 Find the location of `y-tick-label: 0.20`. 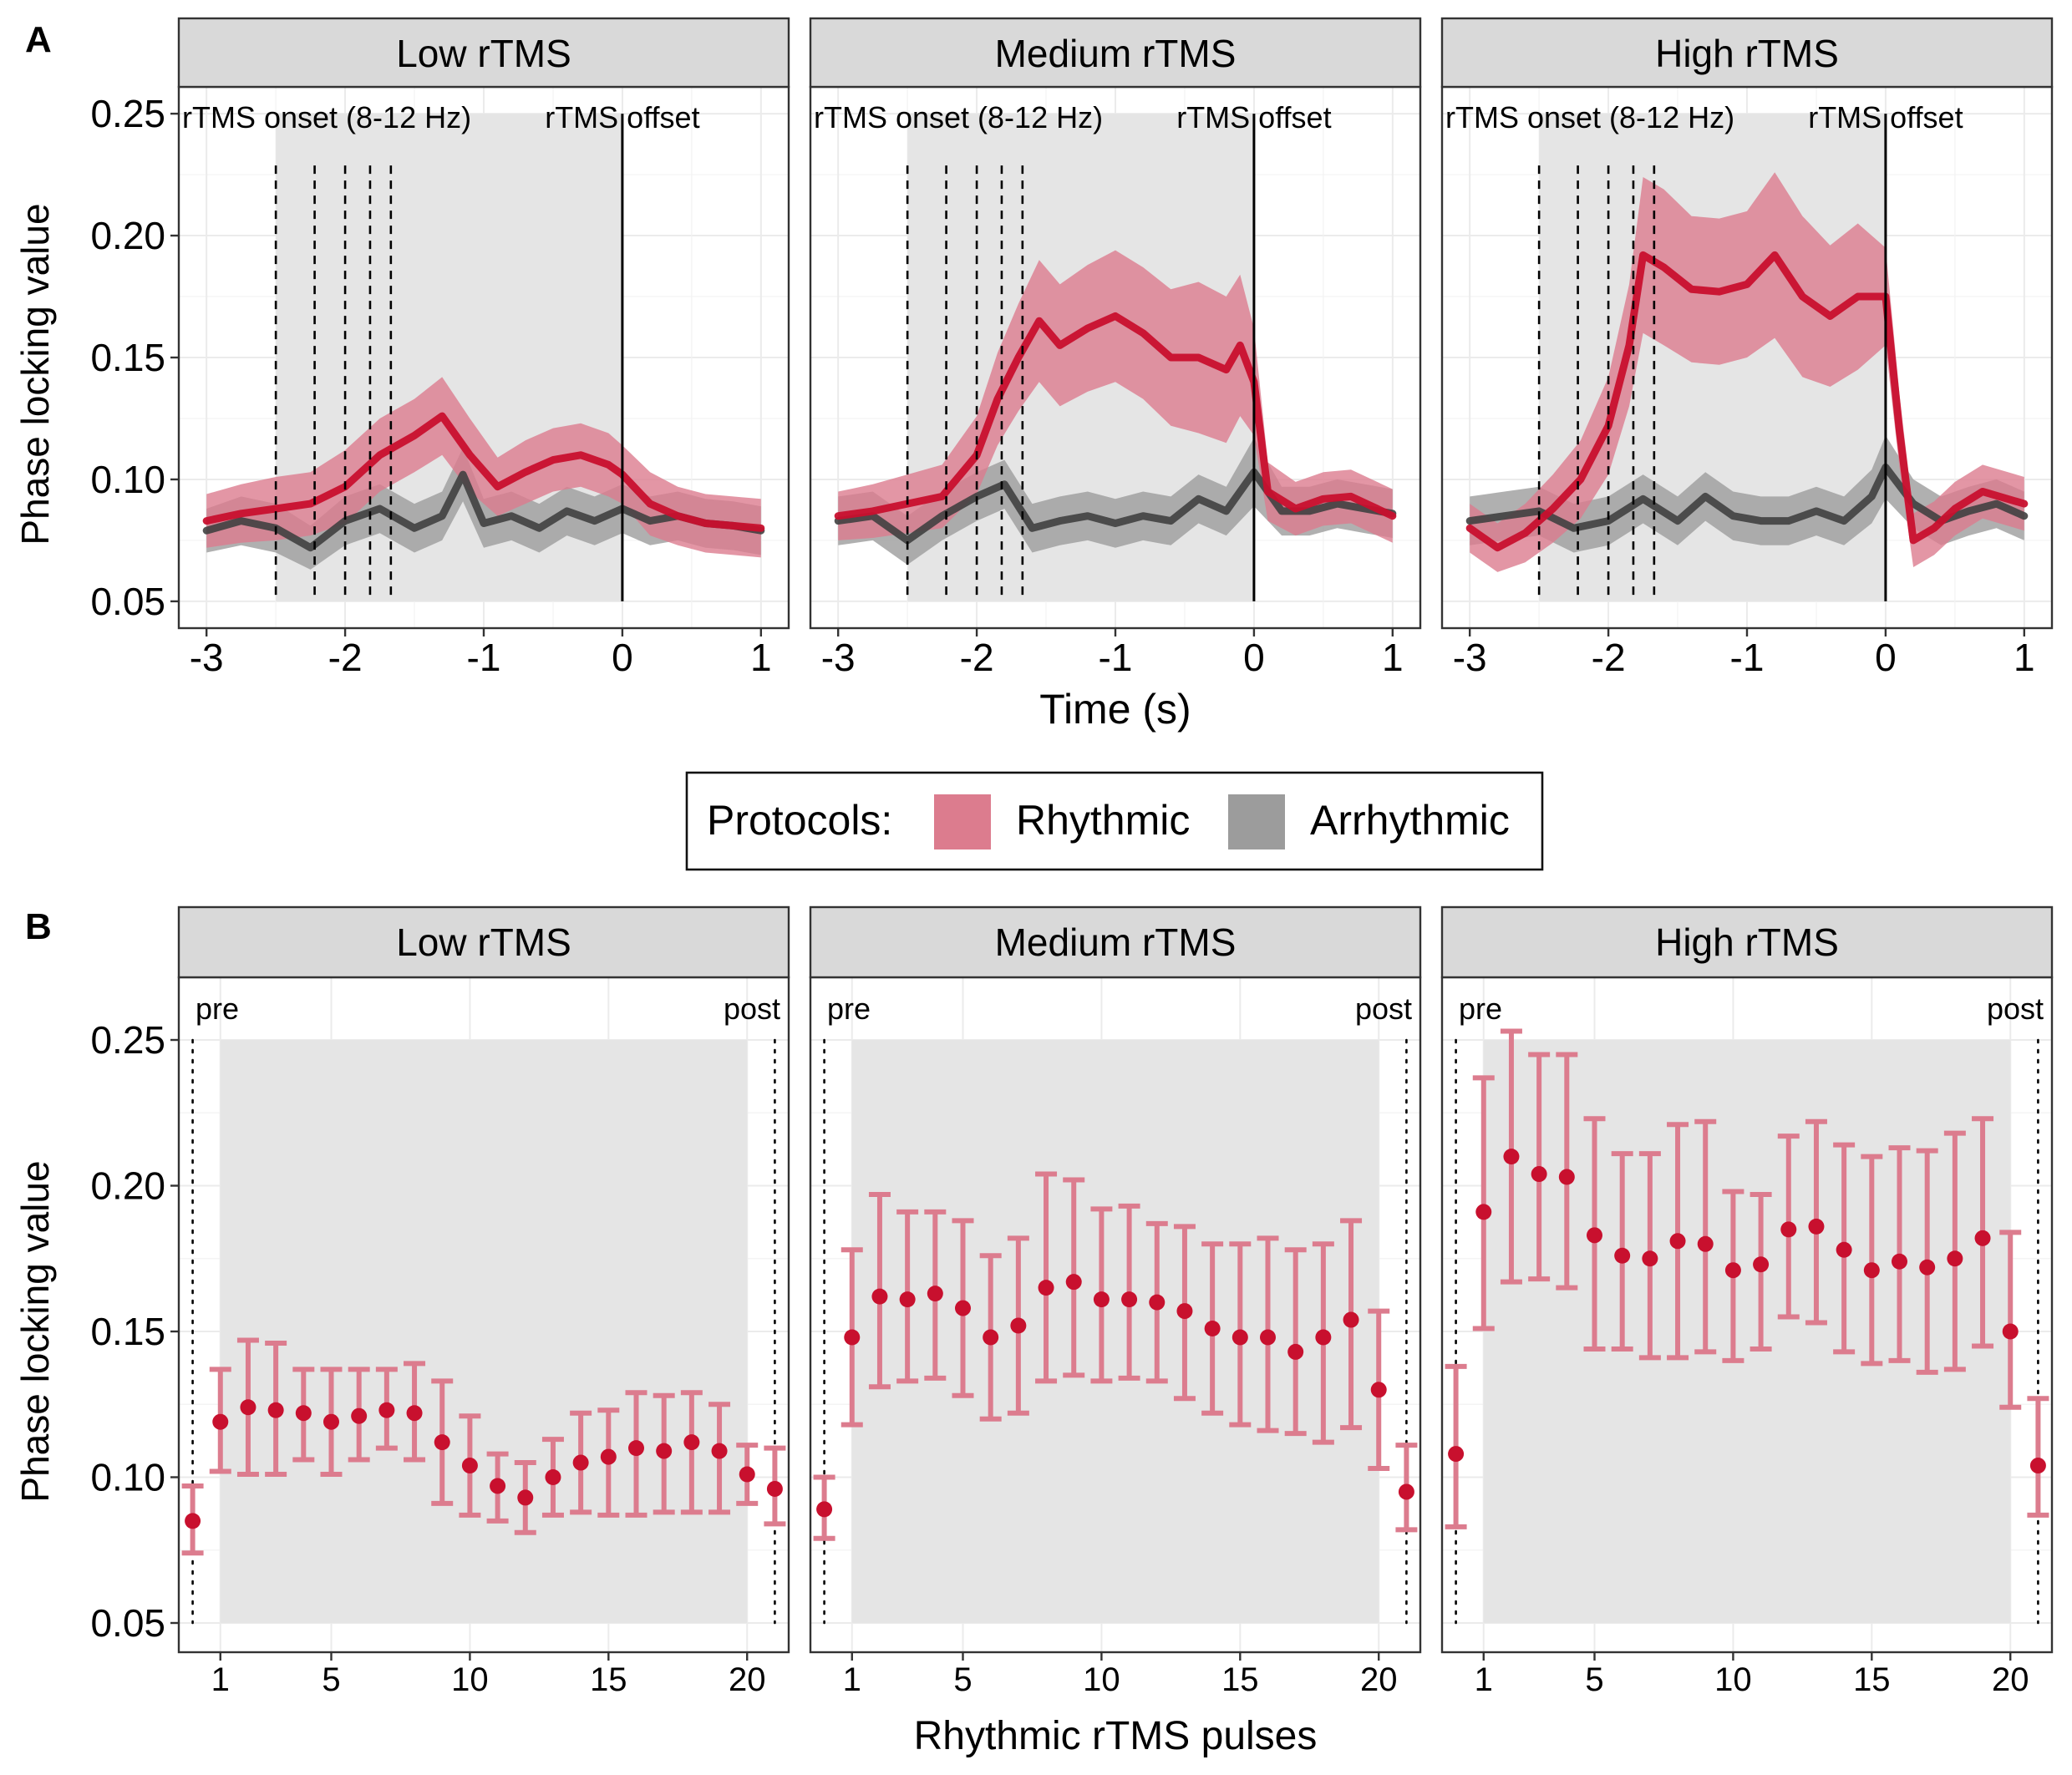

y-tick-label: 0.20 is located at coordinates (128, 1186).